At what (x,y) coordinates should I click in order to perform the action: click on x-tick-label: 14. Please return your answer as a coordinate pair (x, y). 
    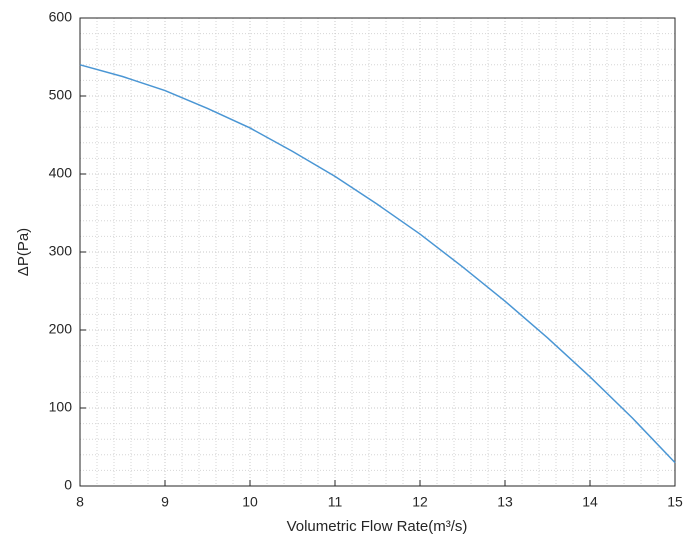
    Looking at the image, I should click on (590, 502).